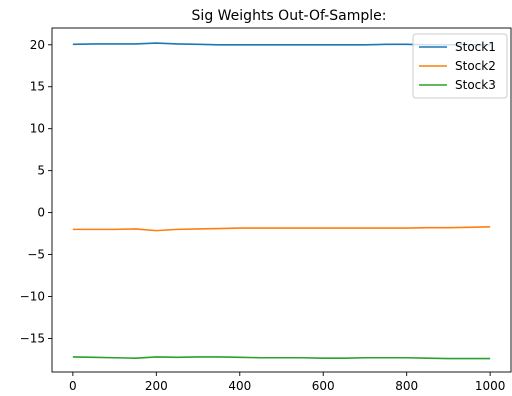  I want to click on x-tick-label: 600, so click(323, 386).